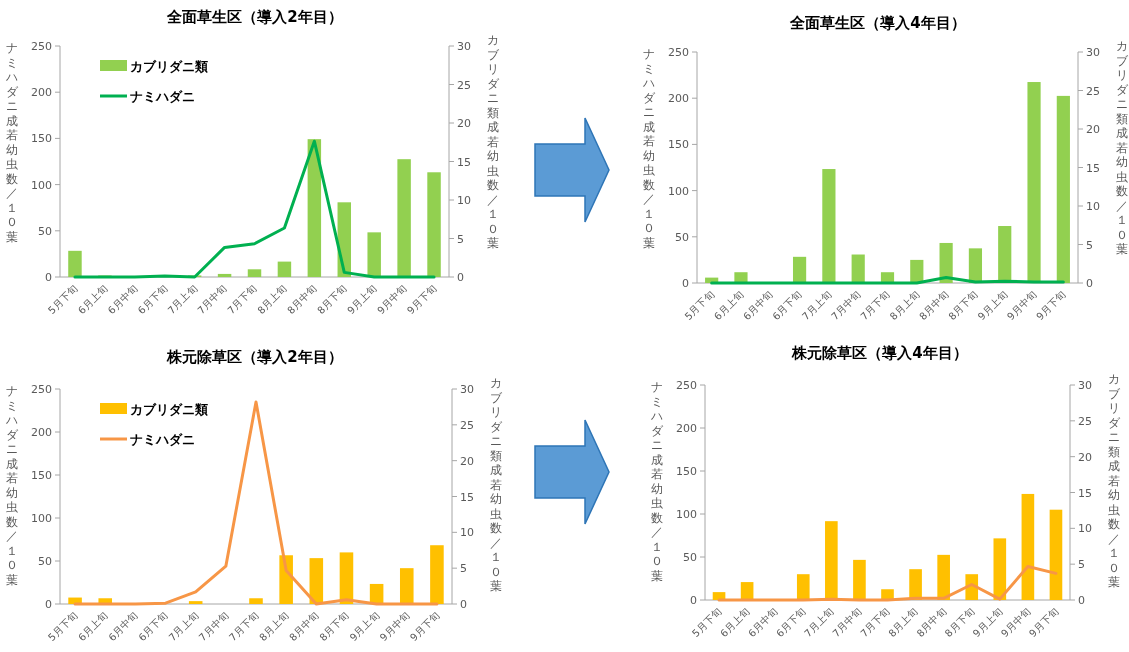  Describe the element at coordinates (254, 17) in the screenshot. I see `chart-title: 全面草生区（導入2年目）` at that location.